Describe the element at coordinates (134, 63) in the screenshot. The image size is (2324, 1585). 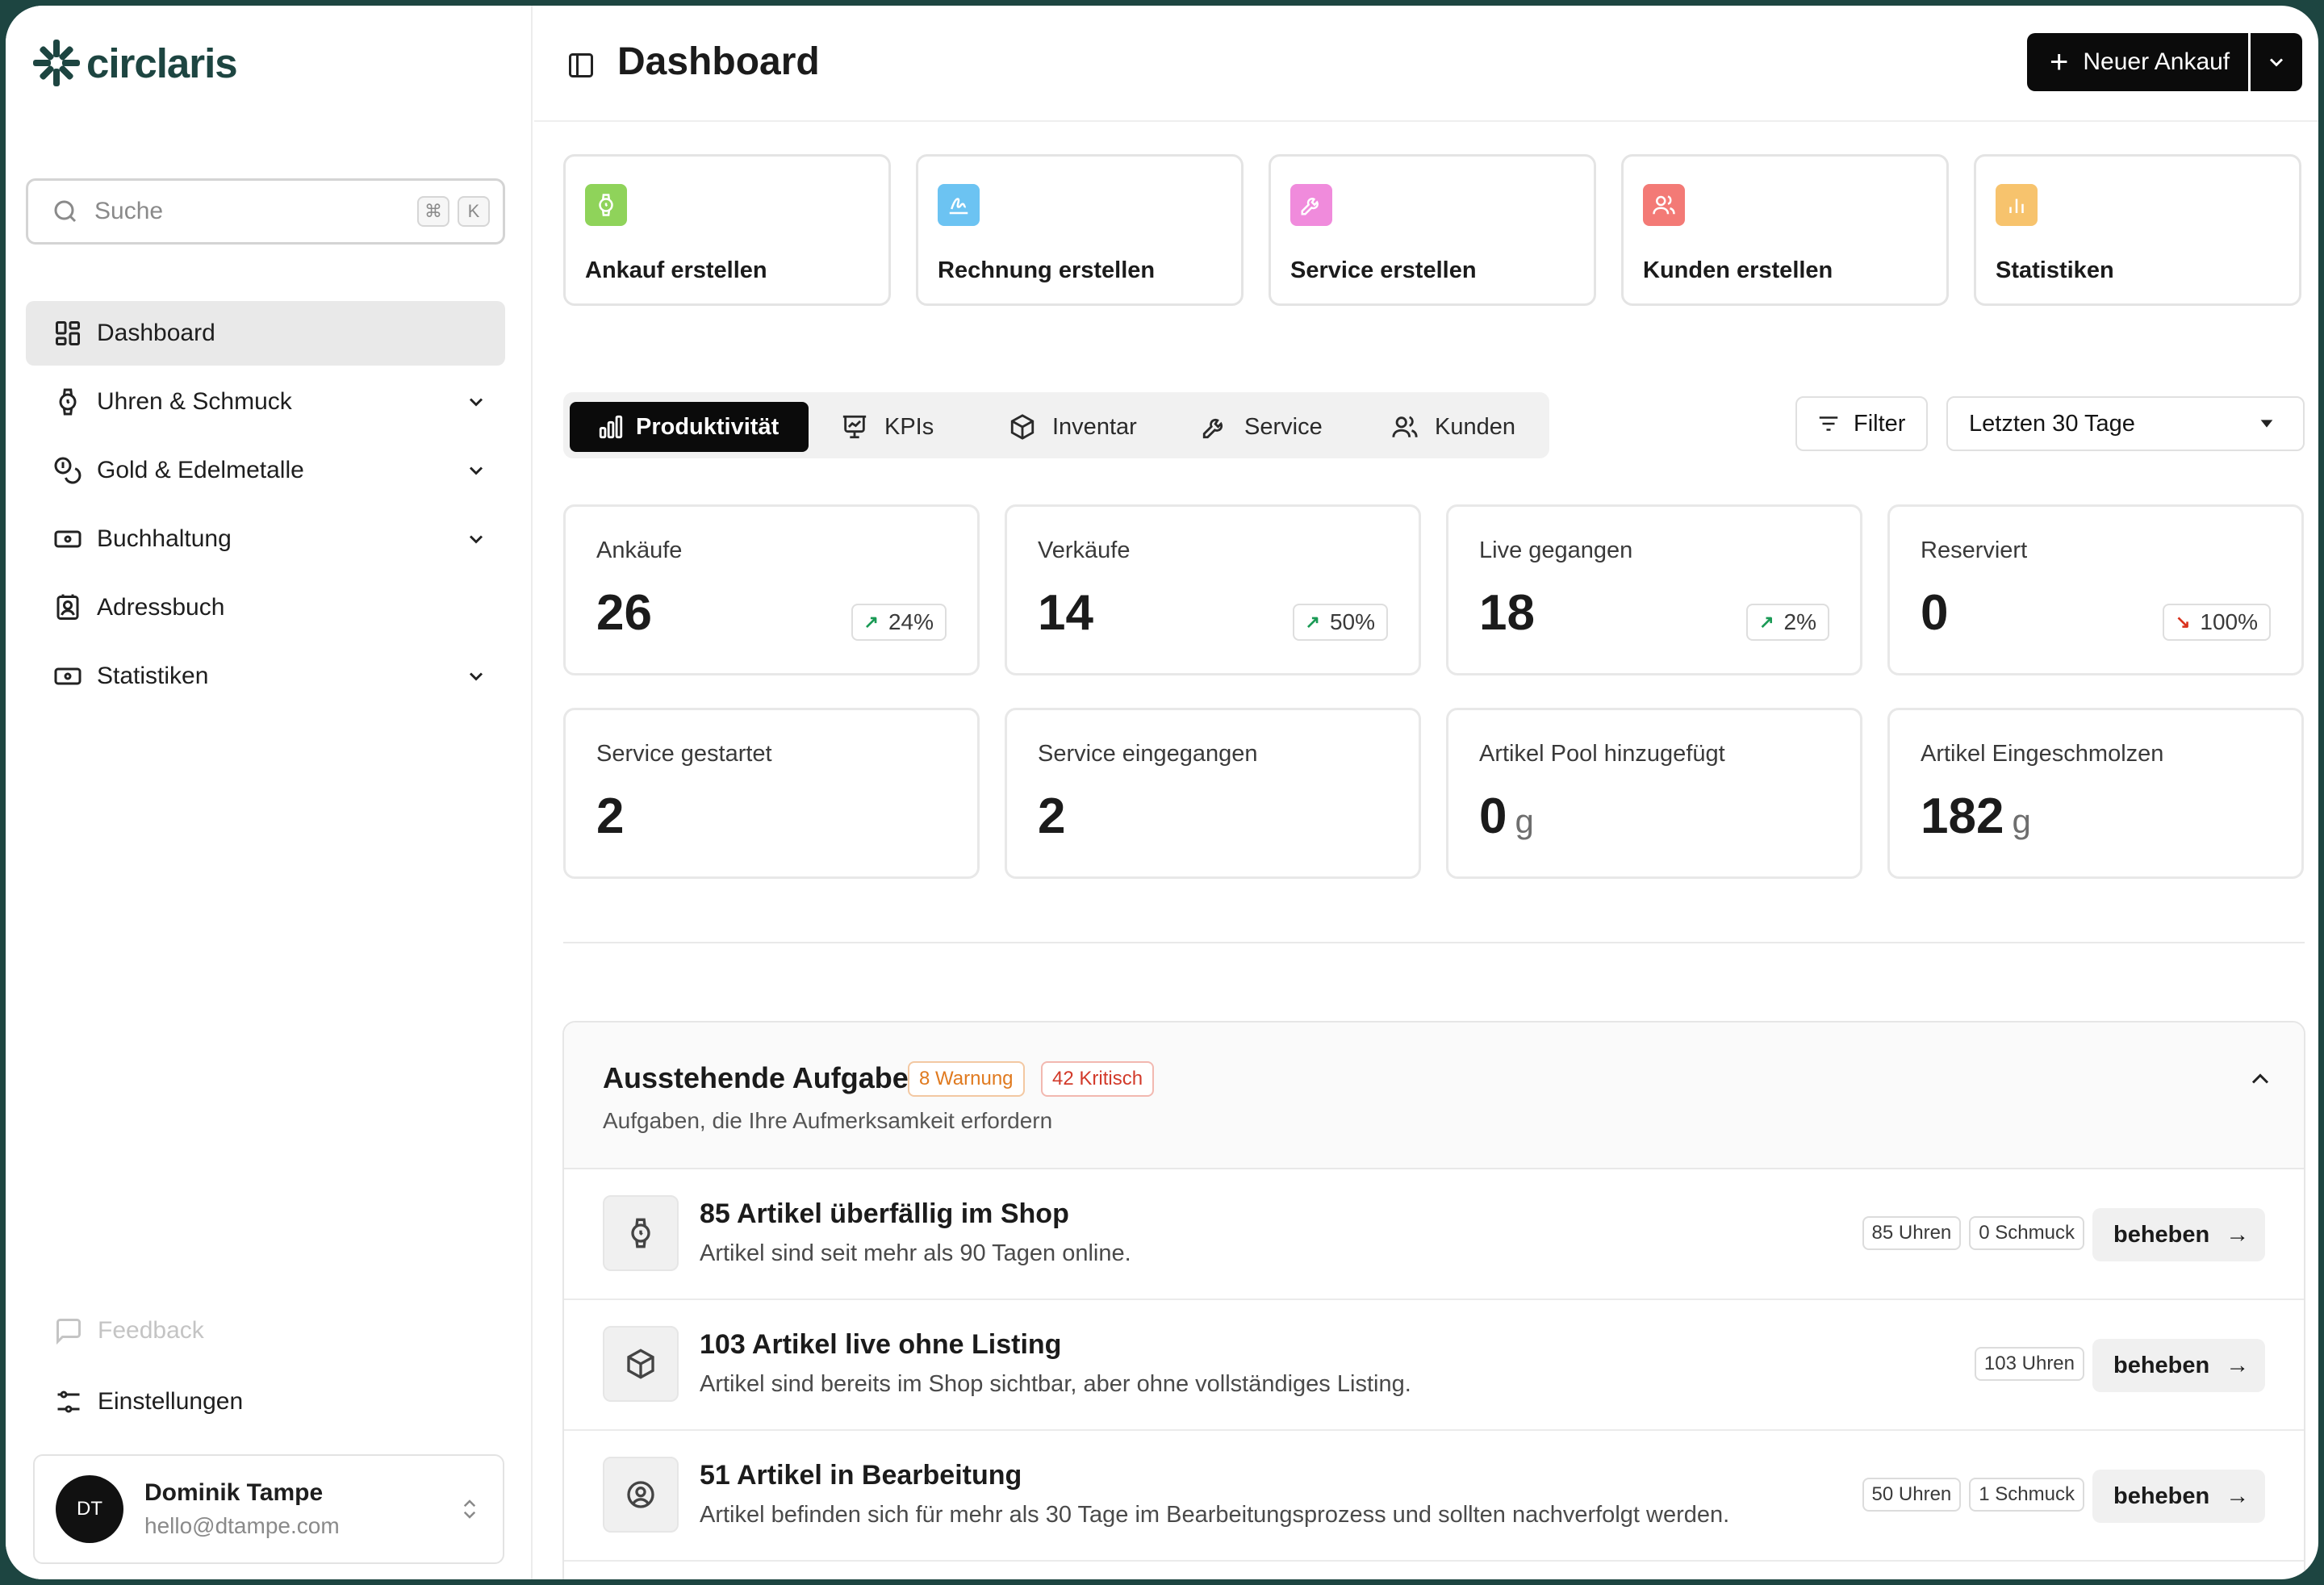
I see `logo: circlaris` at that location.